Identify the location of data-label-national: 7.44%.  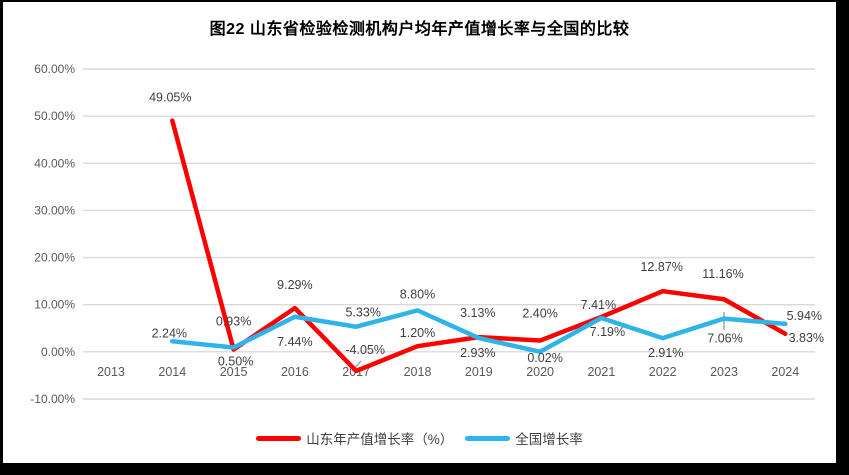
(294, 342).